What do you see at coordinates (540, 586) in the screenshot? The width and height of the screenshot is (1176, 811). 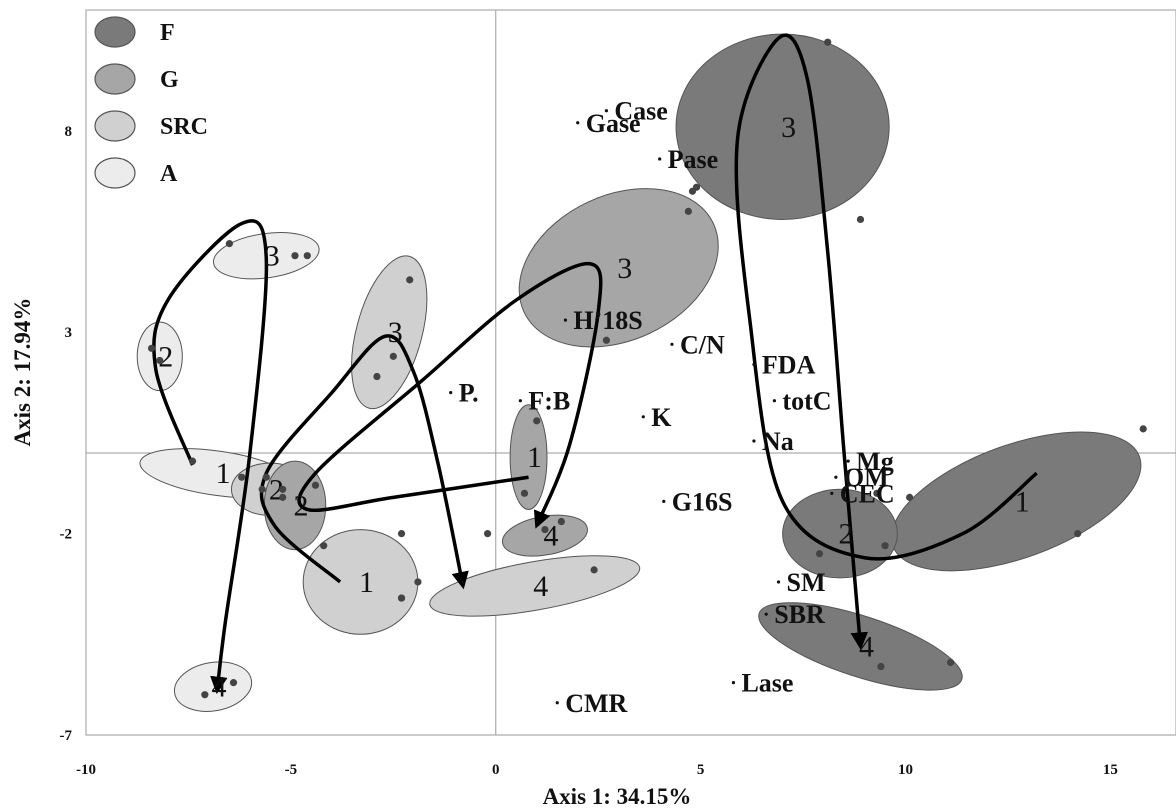 I see `time-label-src-4: 4` at bounding box center [540, 586].